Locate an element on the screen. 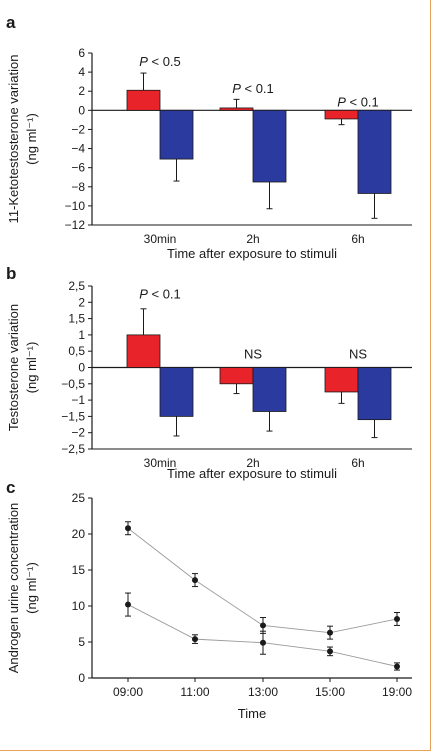 The image size is (431, 755). panel-letter: b is located at coordinates (11, 273).